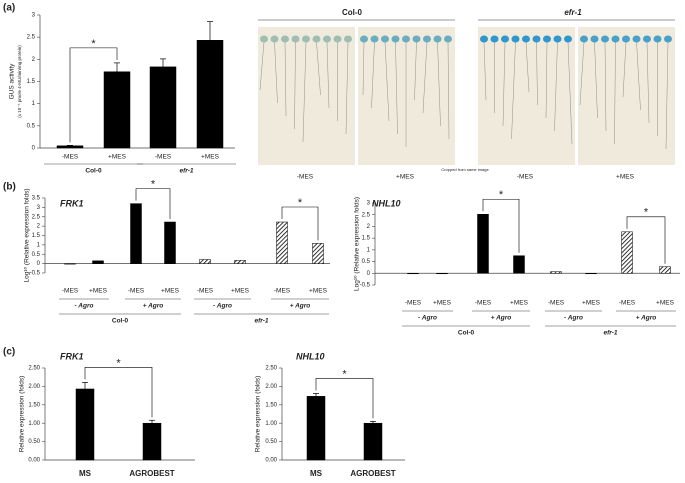  Describe the element at coordinates (19, 81) in the screenshot. I see `y-axis-label: (x 10⁻⁵ pmole 4-MU/min/mg protein)` at that location.